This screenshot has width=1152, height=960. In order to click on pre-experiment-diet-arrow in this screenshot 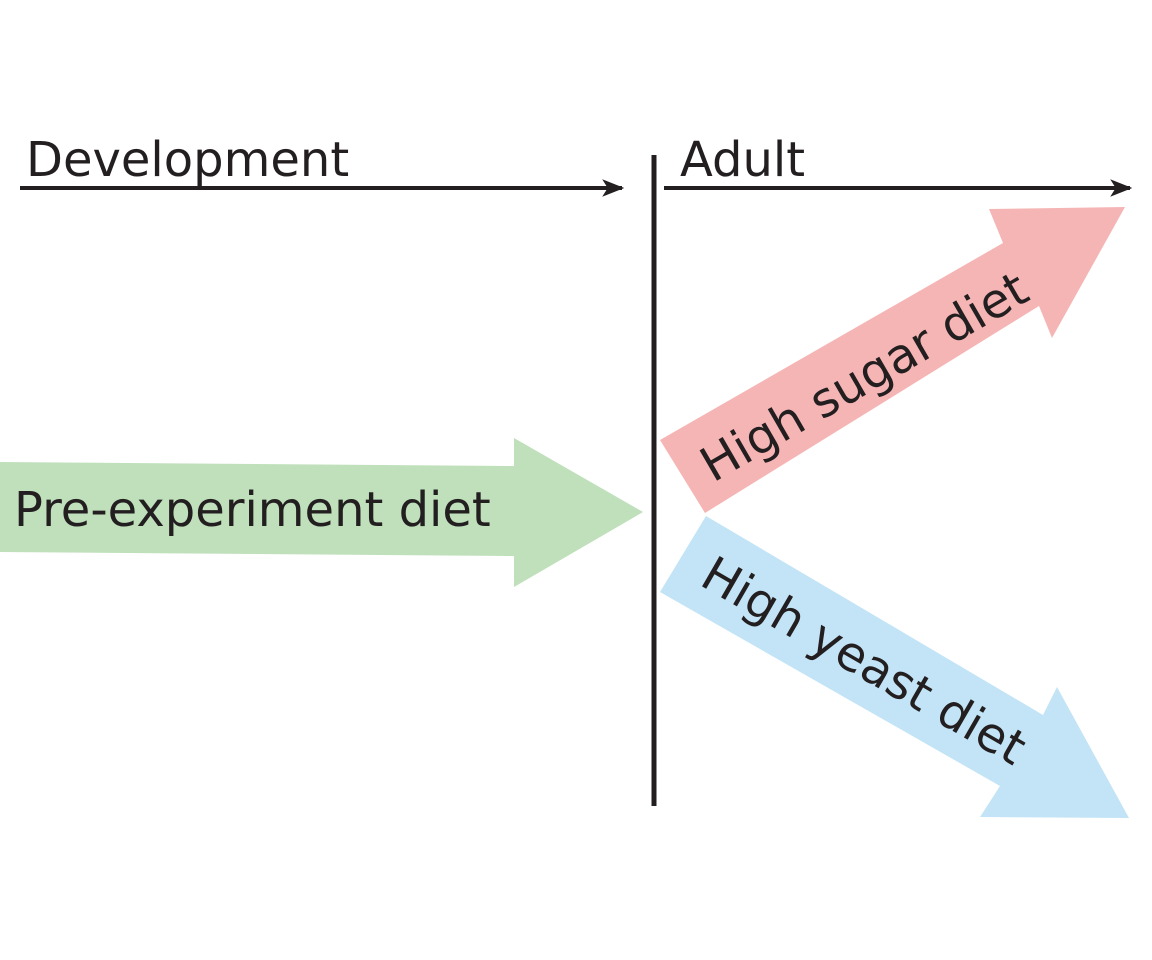, I will do `click(321, 512)`.